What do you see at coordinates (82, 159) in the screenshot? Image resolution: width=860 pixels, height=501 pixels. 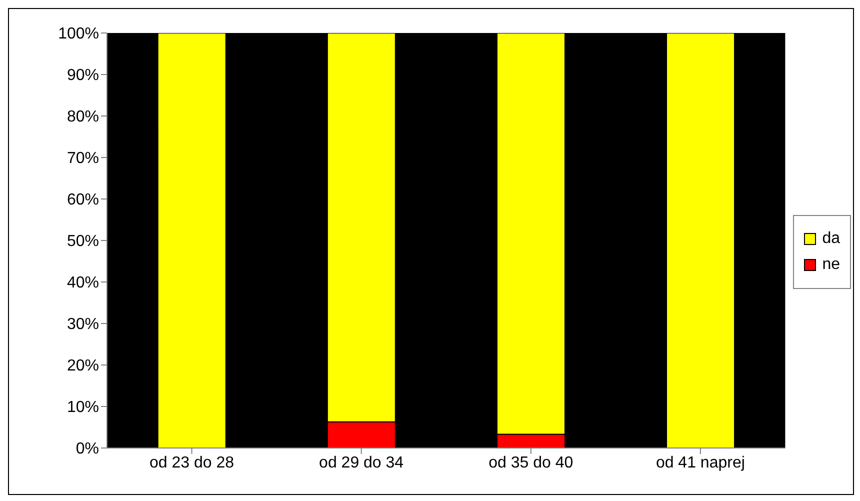 I see `y-tick-label: 70%` at bounding box center [82, 159].